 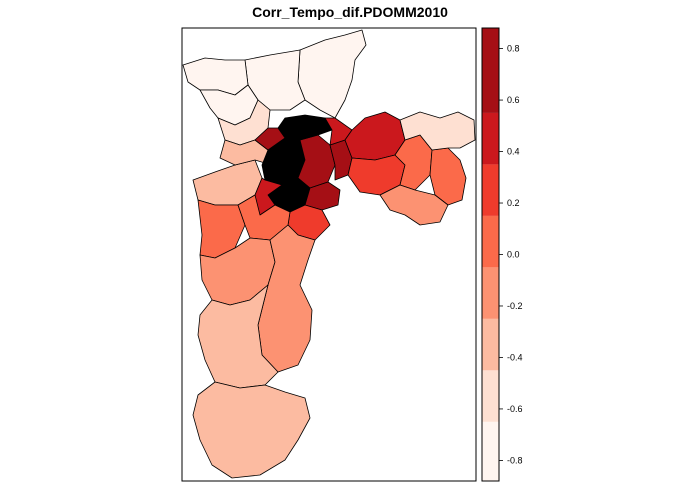 What do you see at coordinates (513, 203) in the screenshot?
I see `legend-tick-label: 0.2` at bounding box center [513, 203].